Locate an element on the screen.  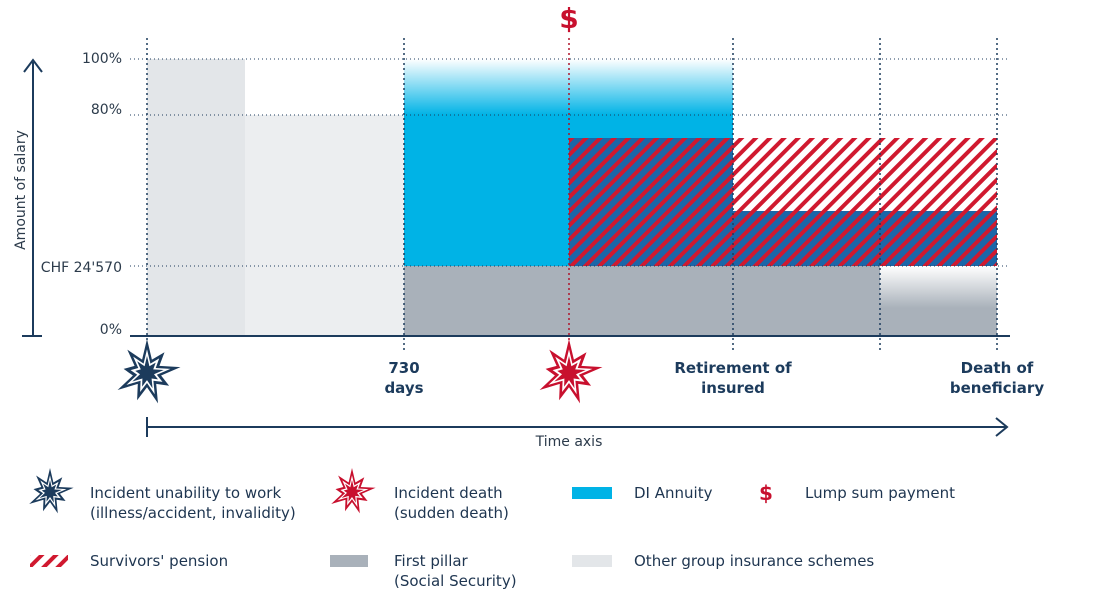
y-axis-arrow is located at coordinates (33, 65).